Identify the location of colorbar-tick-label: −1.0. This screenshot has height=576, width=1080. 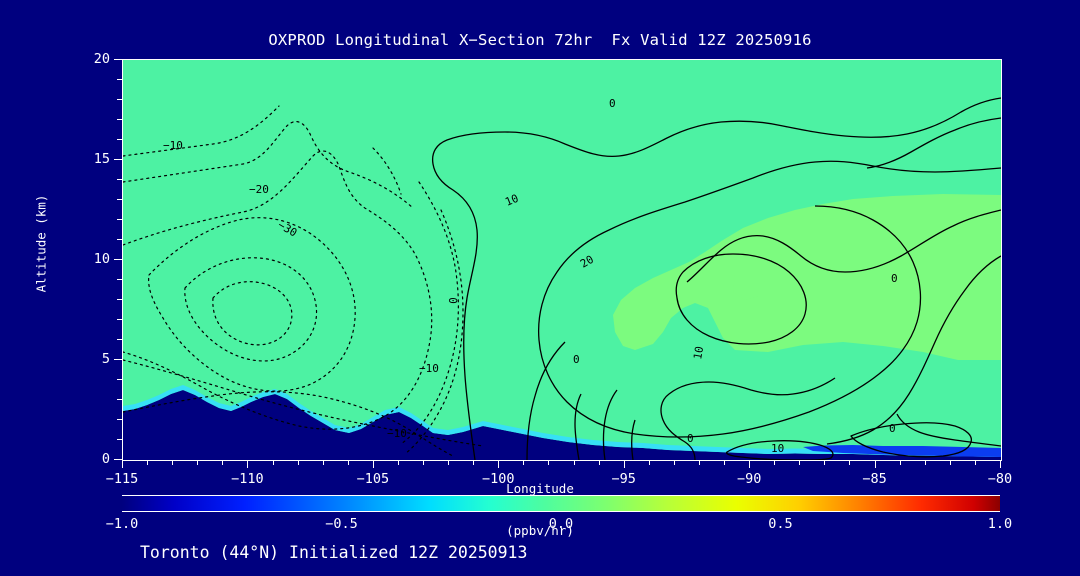
(122, 524).